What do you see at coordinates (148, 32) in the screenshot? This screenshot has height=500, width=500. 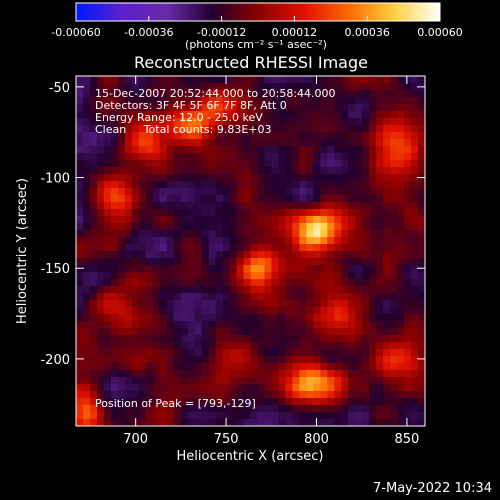 I see `colorbar-tick-label: -0.00036` at bounding box center [148, 32].